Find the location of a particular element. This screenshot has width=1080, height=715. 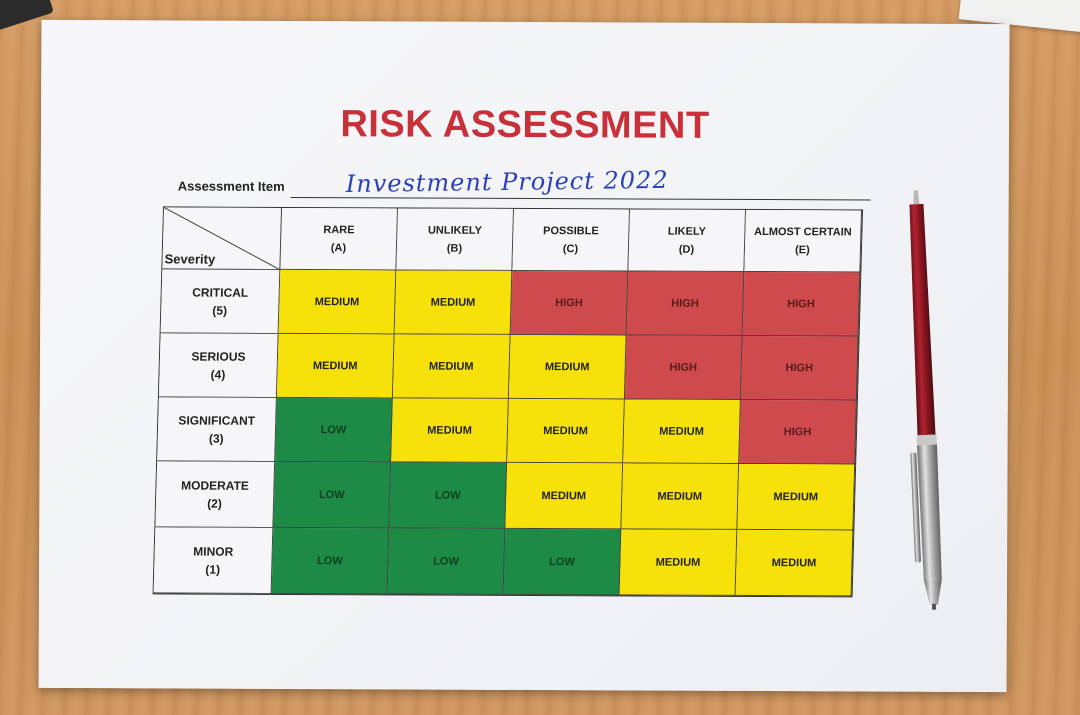

red-ballpoint-pen is located at coordinates (925, 400).